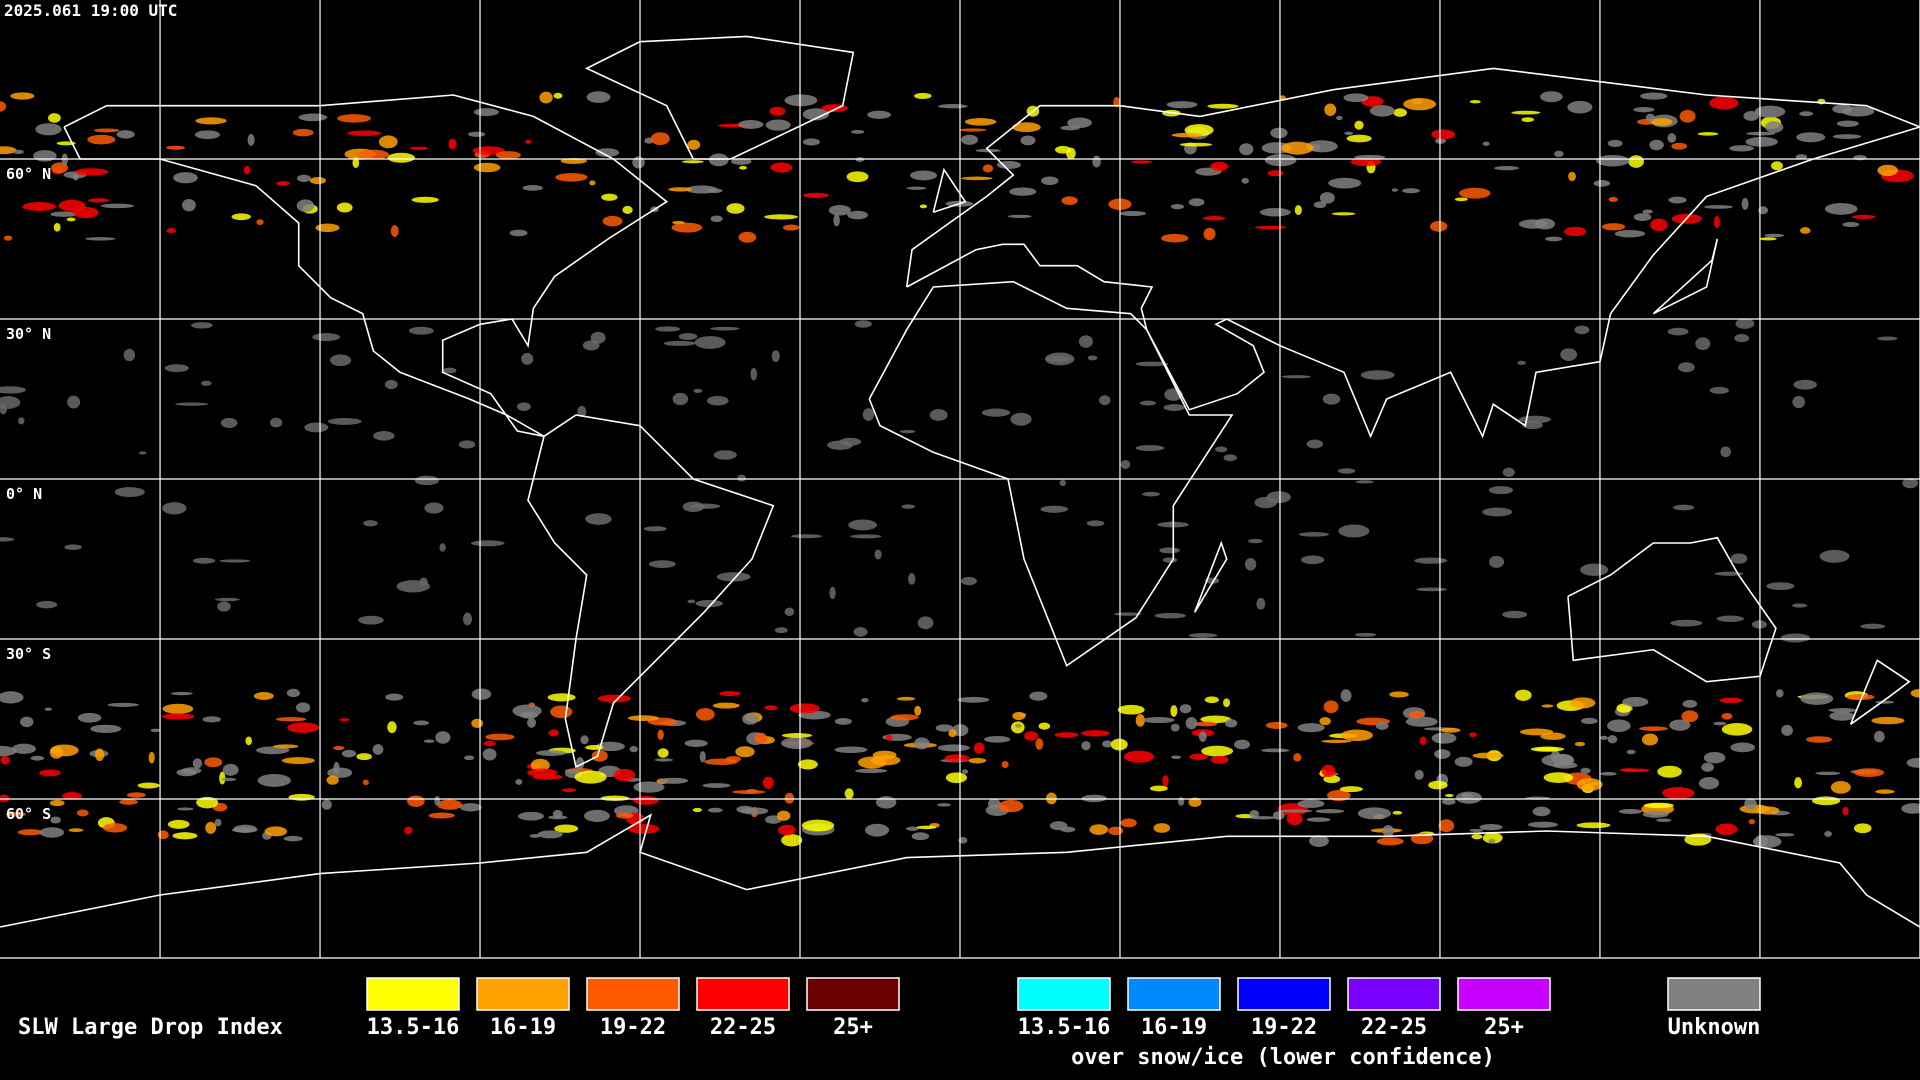 This screenshot has height=1080, width=1920. What do you see at coordinates (28, 334) in the screenshot?
I see `latitude-label: 30° N` at bounding box center [28, 334].